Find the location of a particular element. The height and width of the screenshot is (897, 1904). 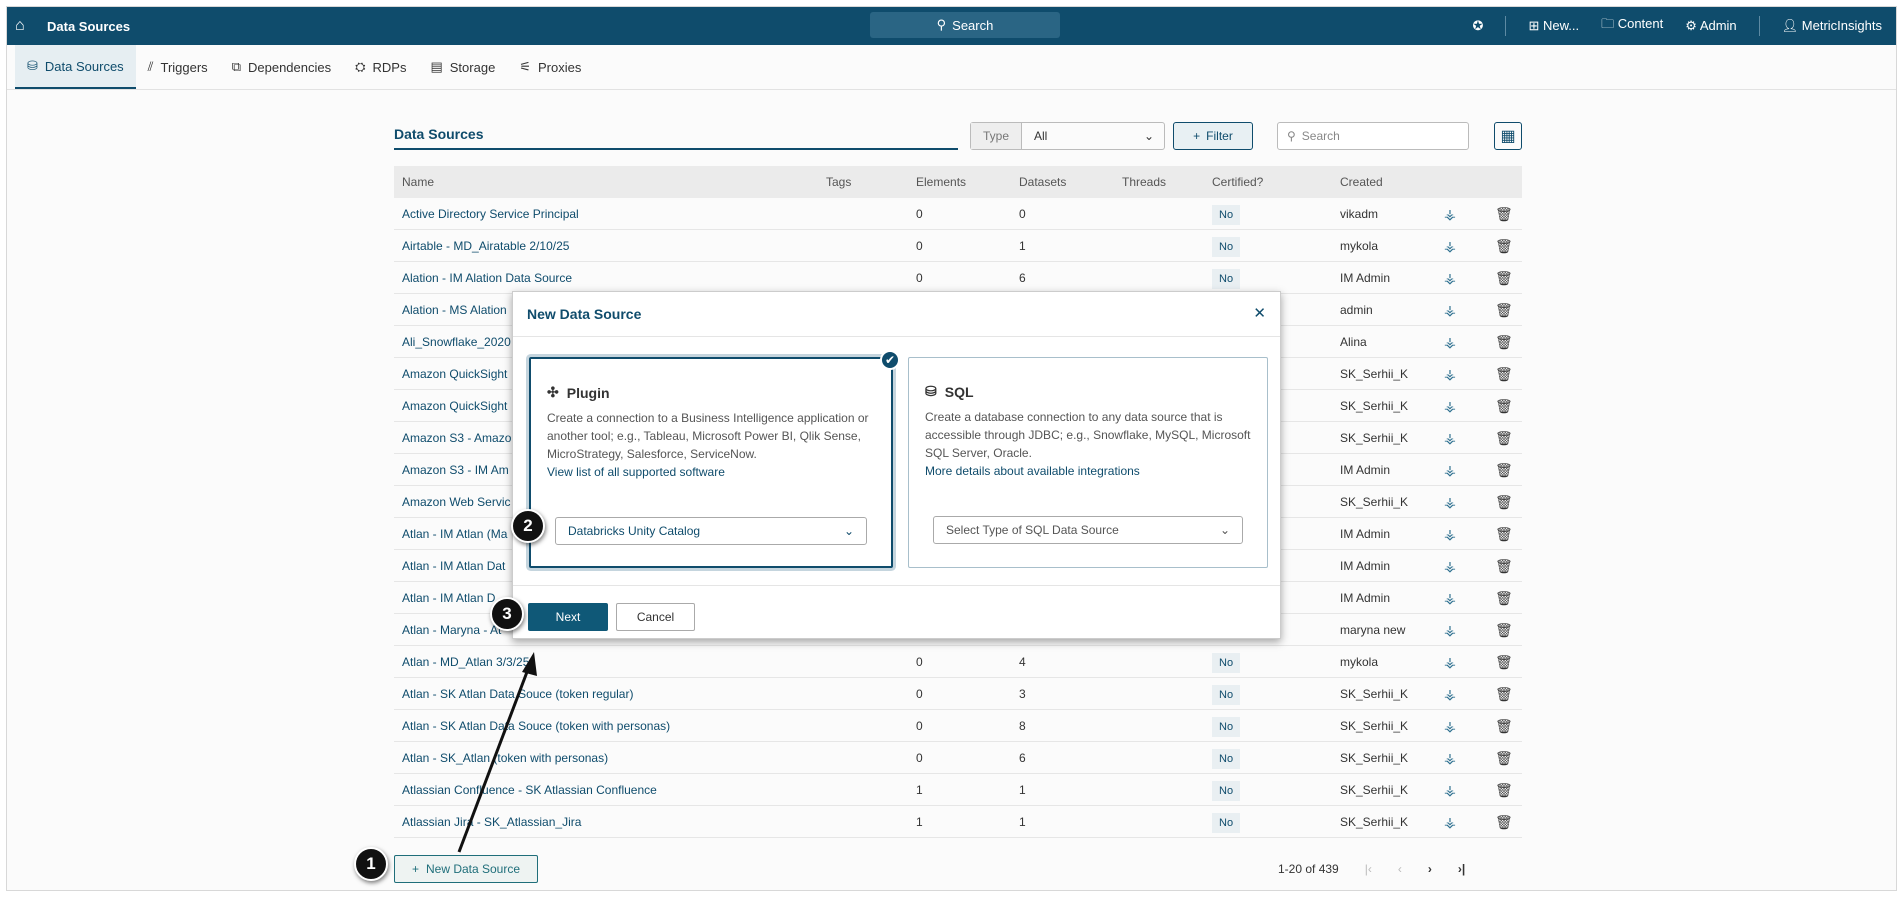

tab-dependencies: ⧉ Dependencies is located at coordinates (281, 67).